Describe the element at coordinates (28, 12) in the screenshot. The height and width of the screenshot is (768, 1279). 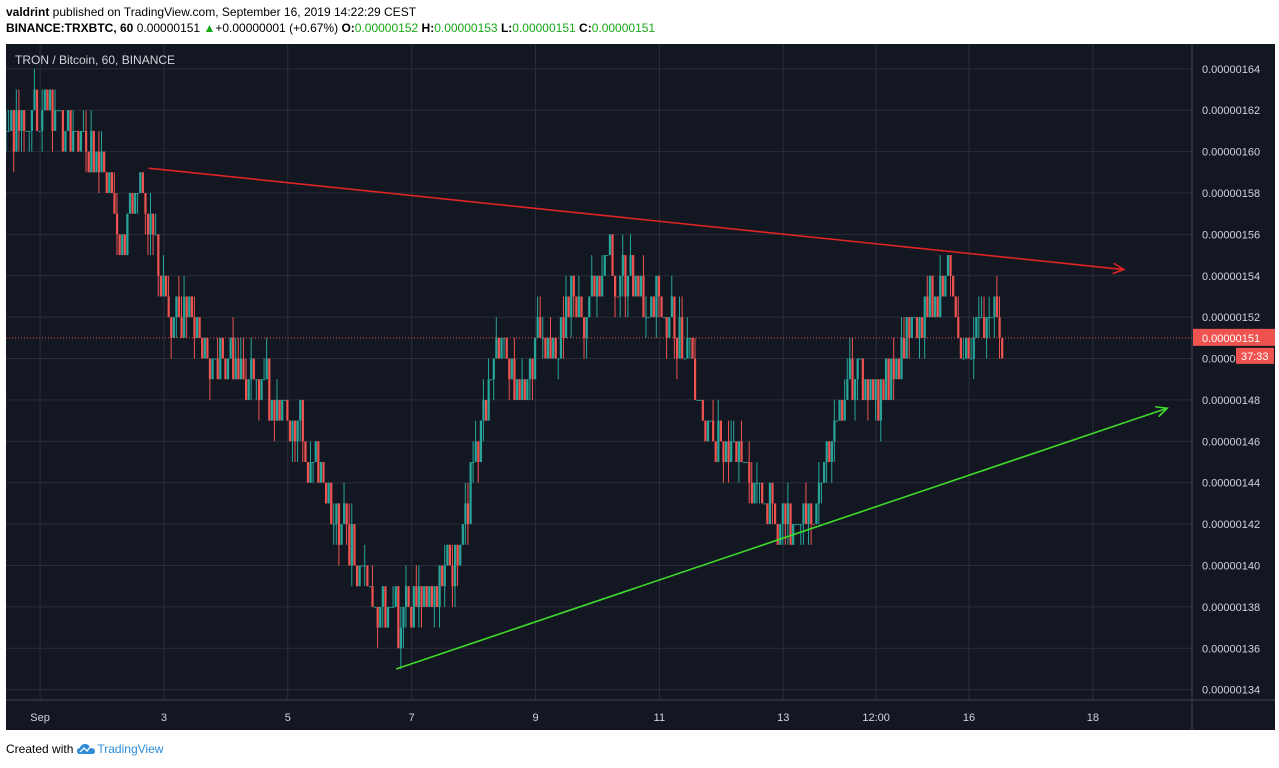
I see `author-name: valdrint` at that location.